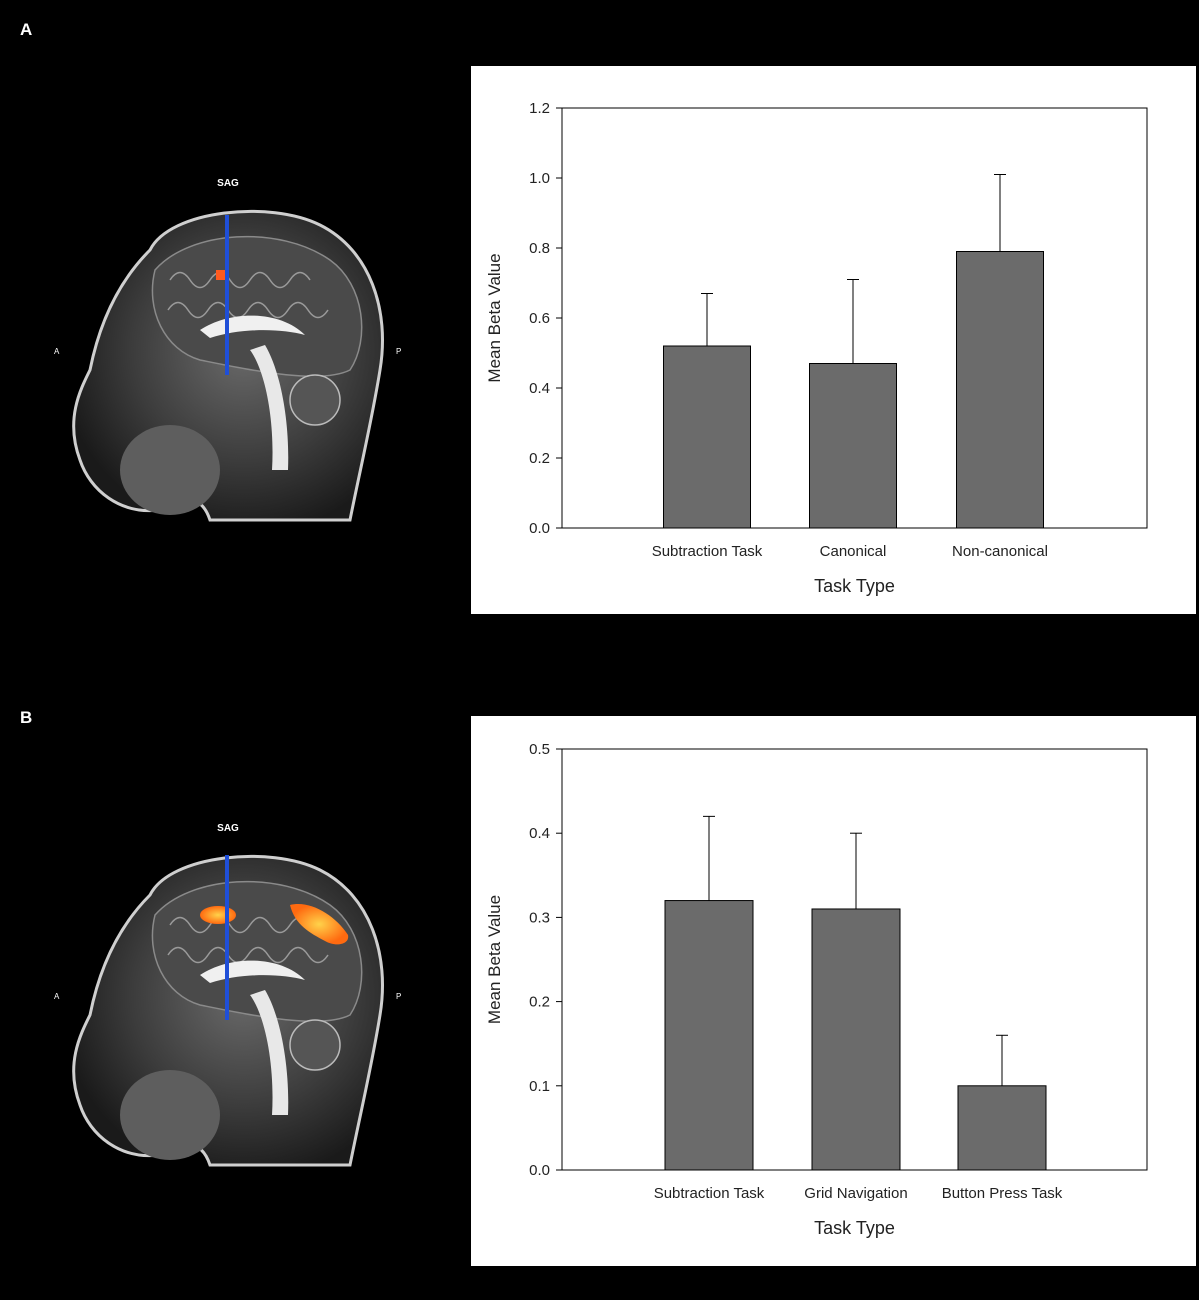 The image size is (1199, 1300). What do you see at coordinates (539, 178) in the screenshot?
I see `y-tick-label: 1.0` at bounding box center [539, 178].